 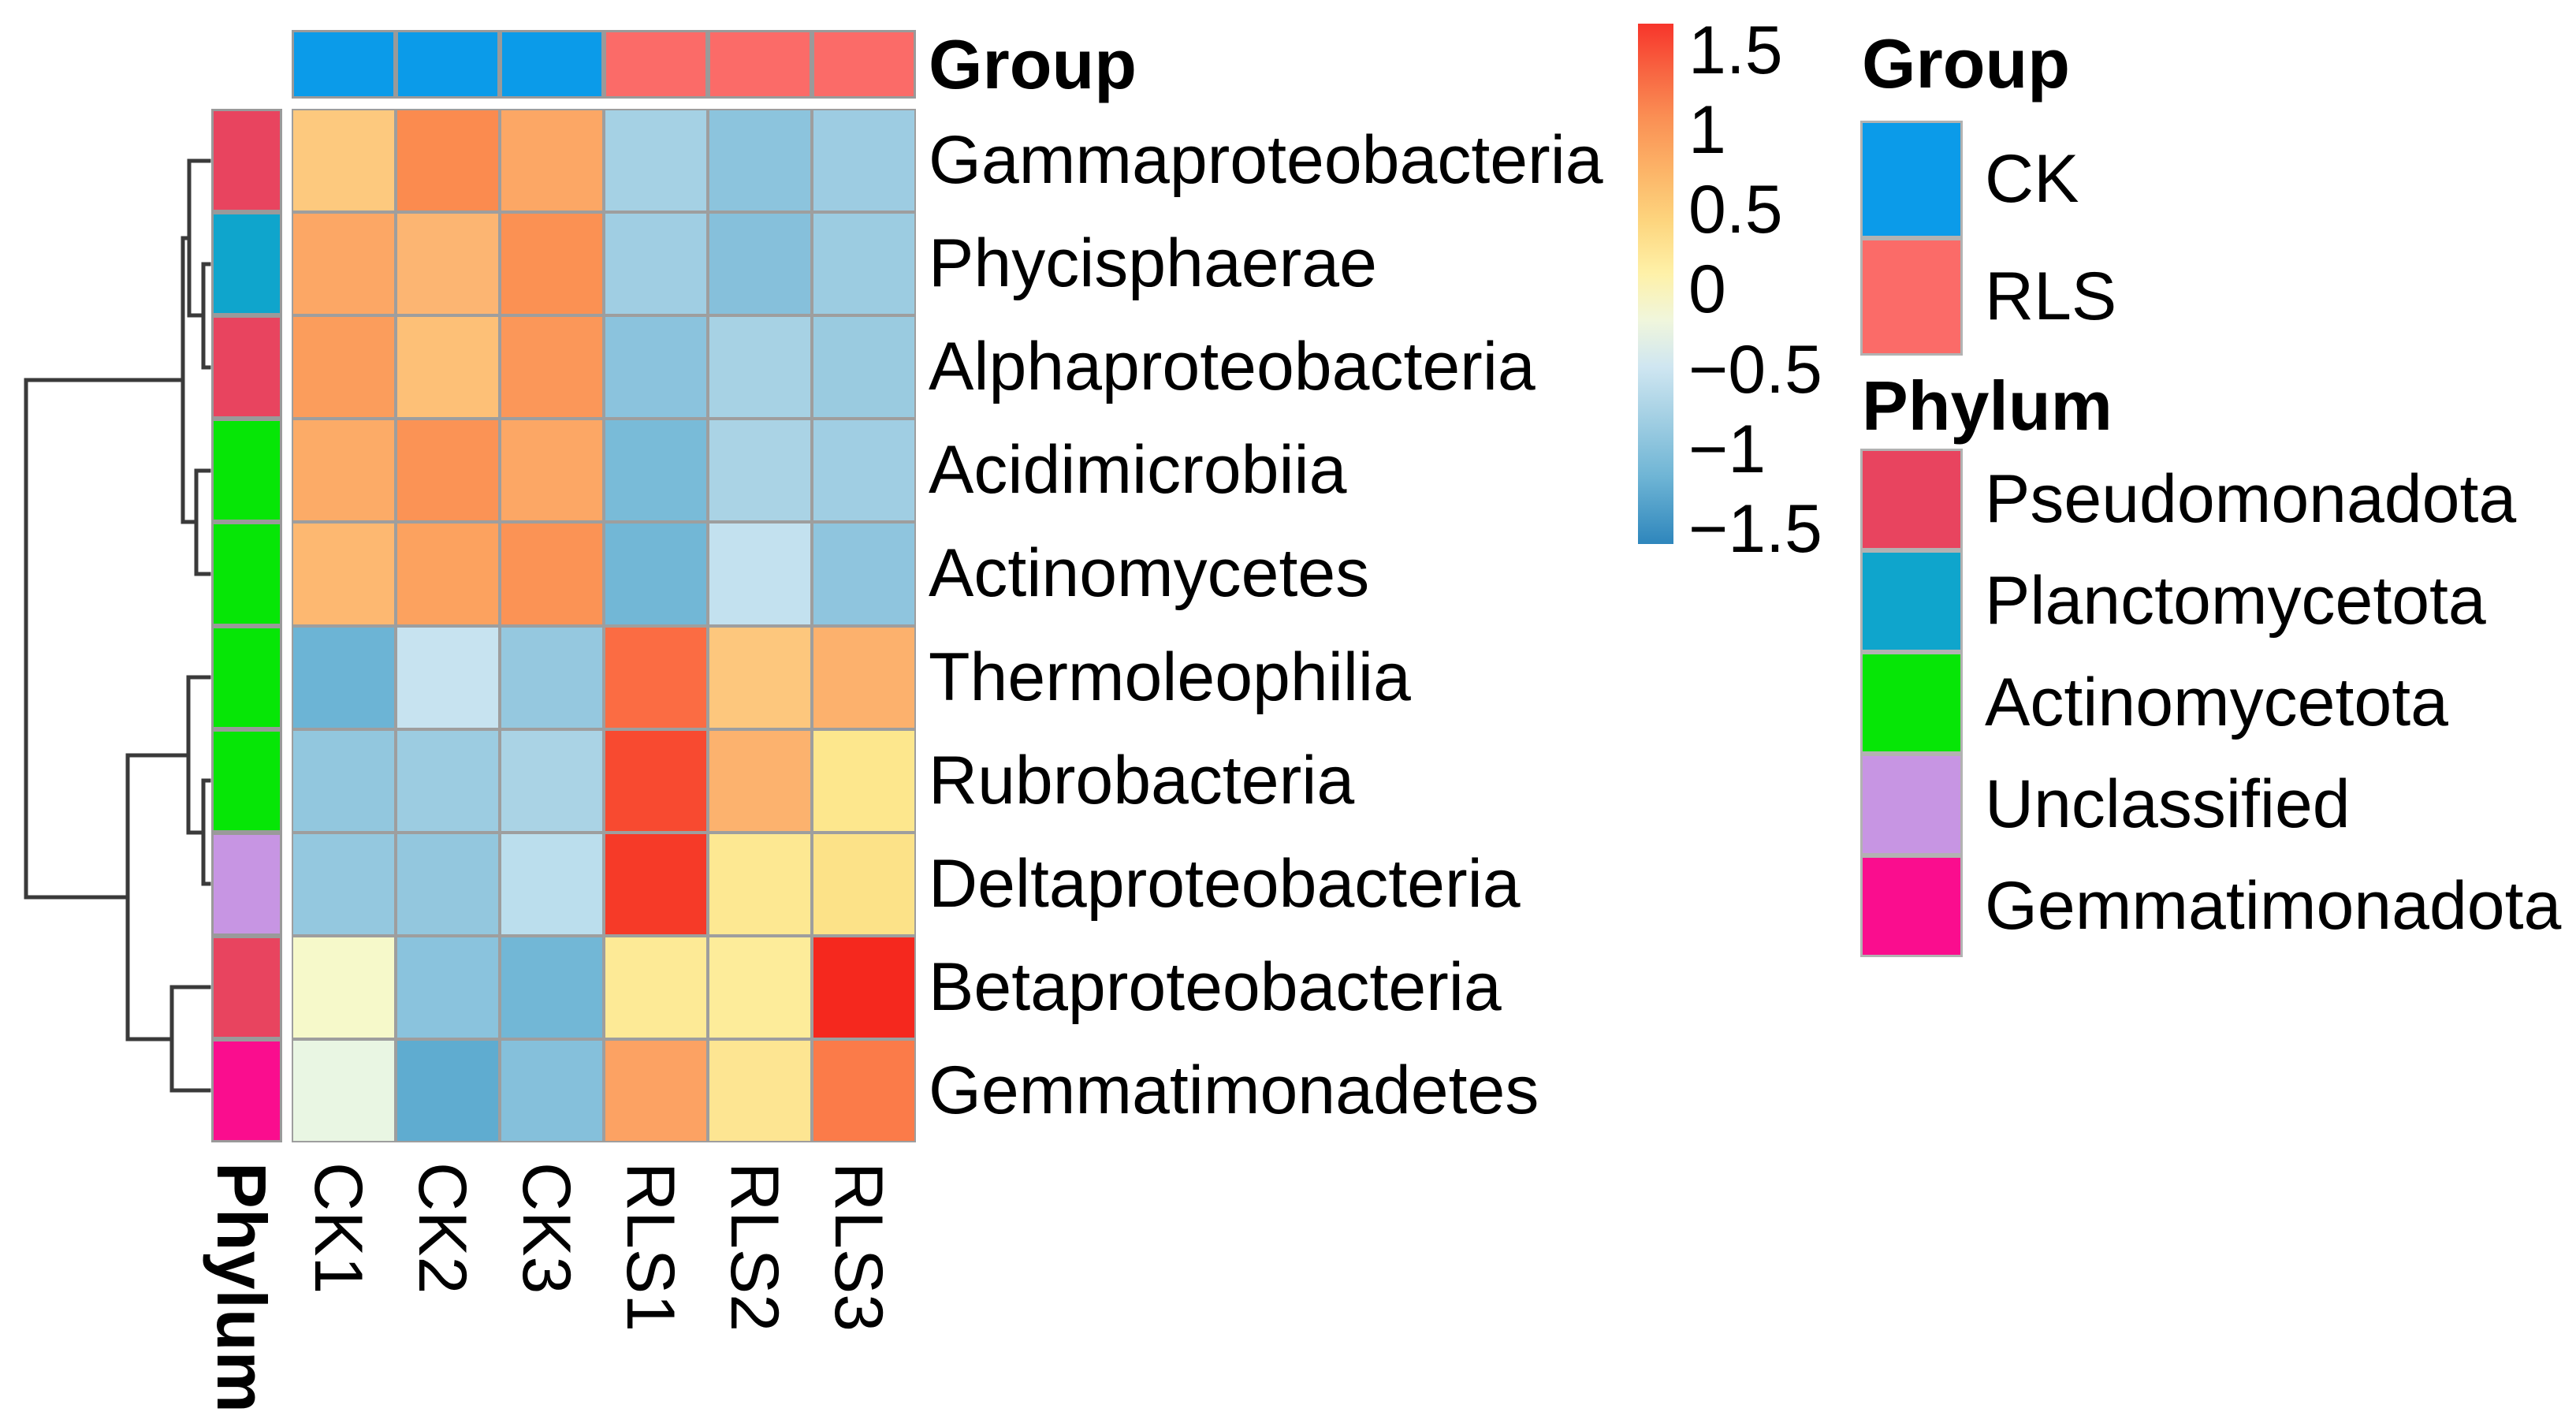 I want to click on colorbar, so click(x=1655, y=284).